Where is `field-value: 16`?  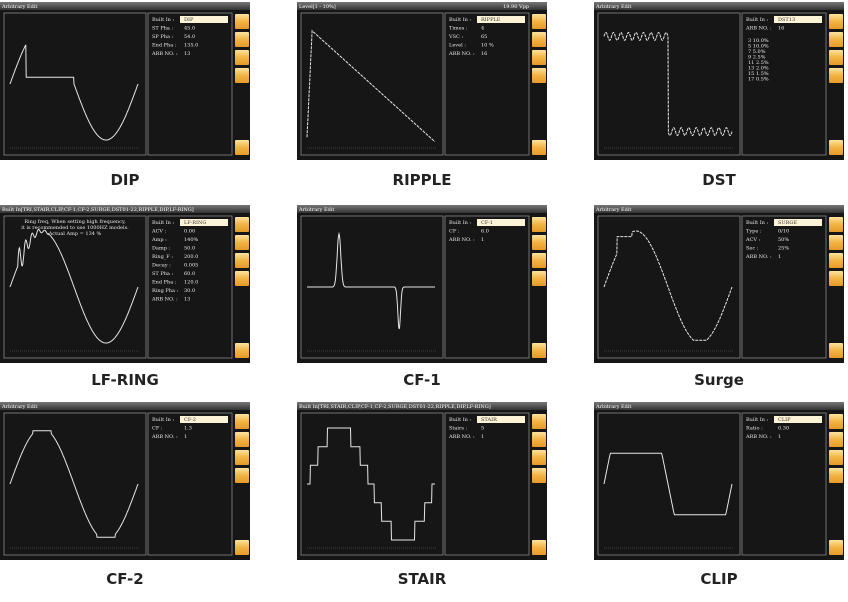
field-value: 16 is located at coordinates (781, 29).